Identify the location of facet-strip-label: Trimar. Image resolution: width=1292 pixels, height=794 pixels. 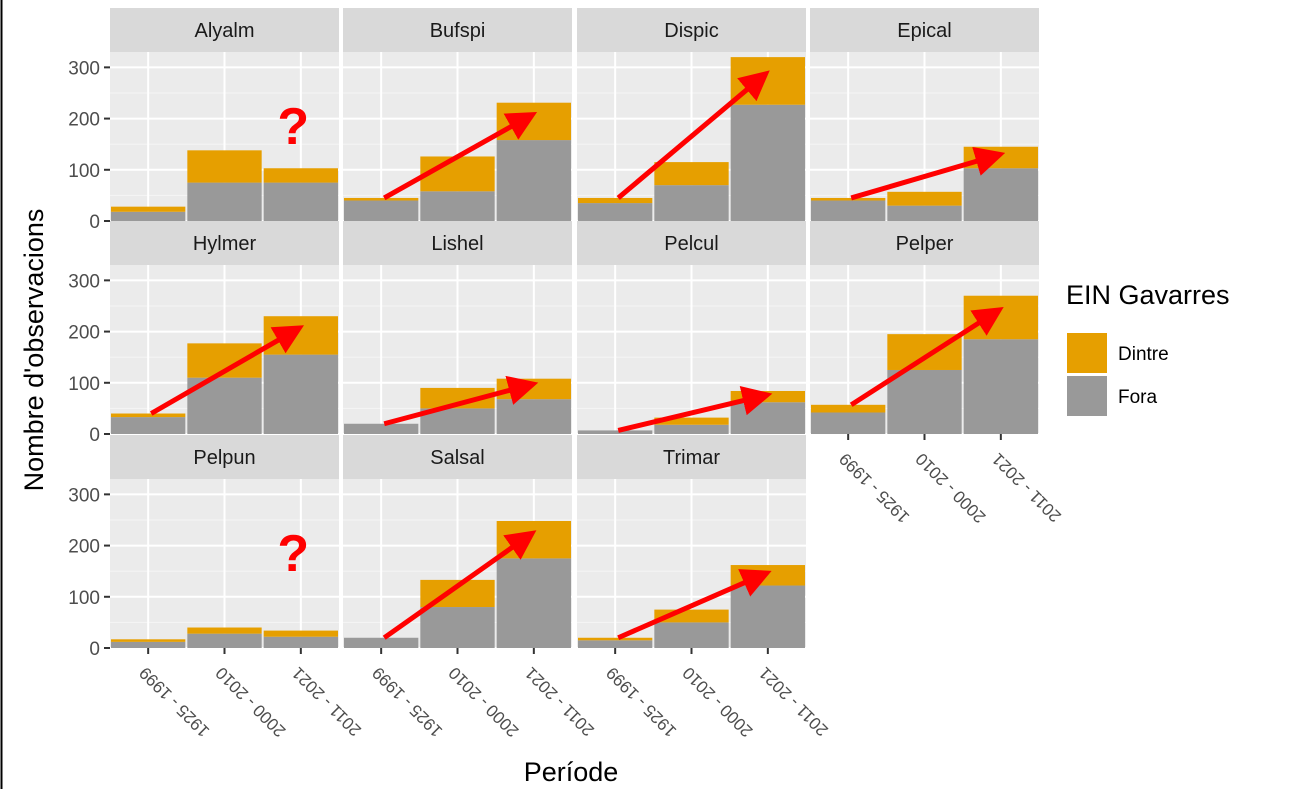
(691, 458).